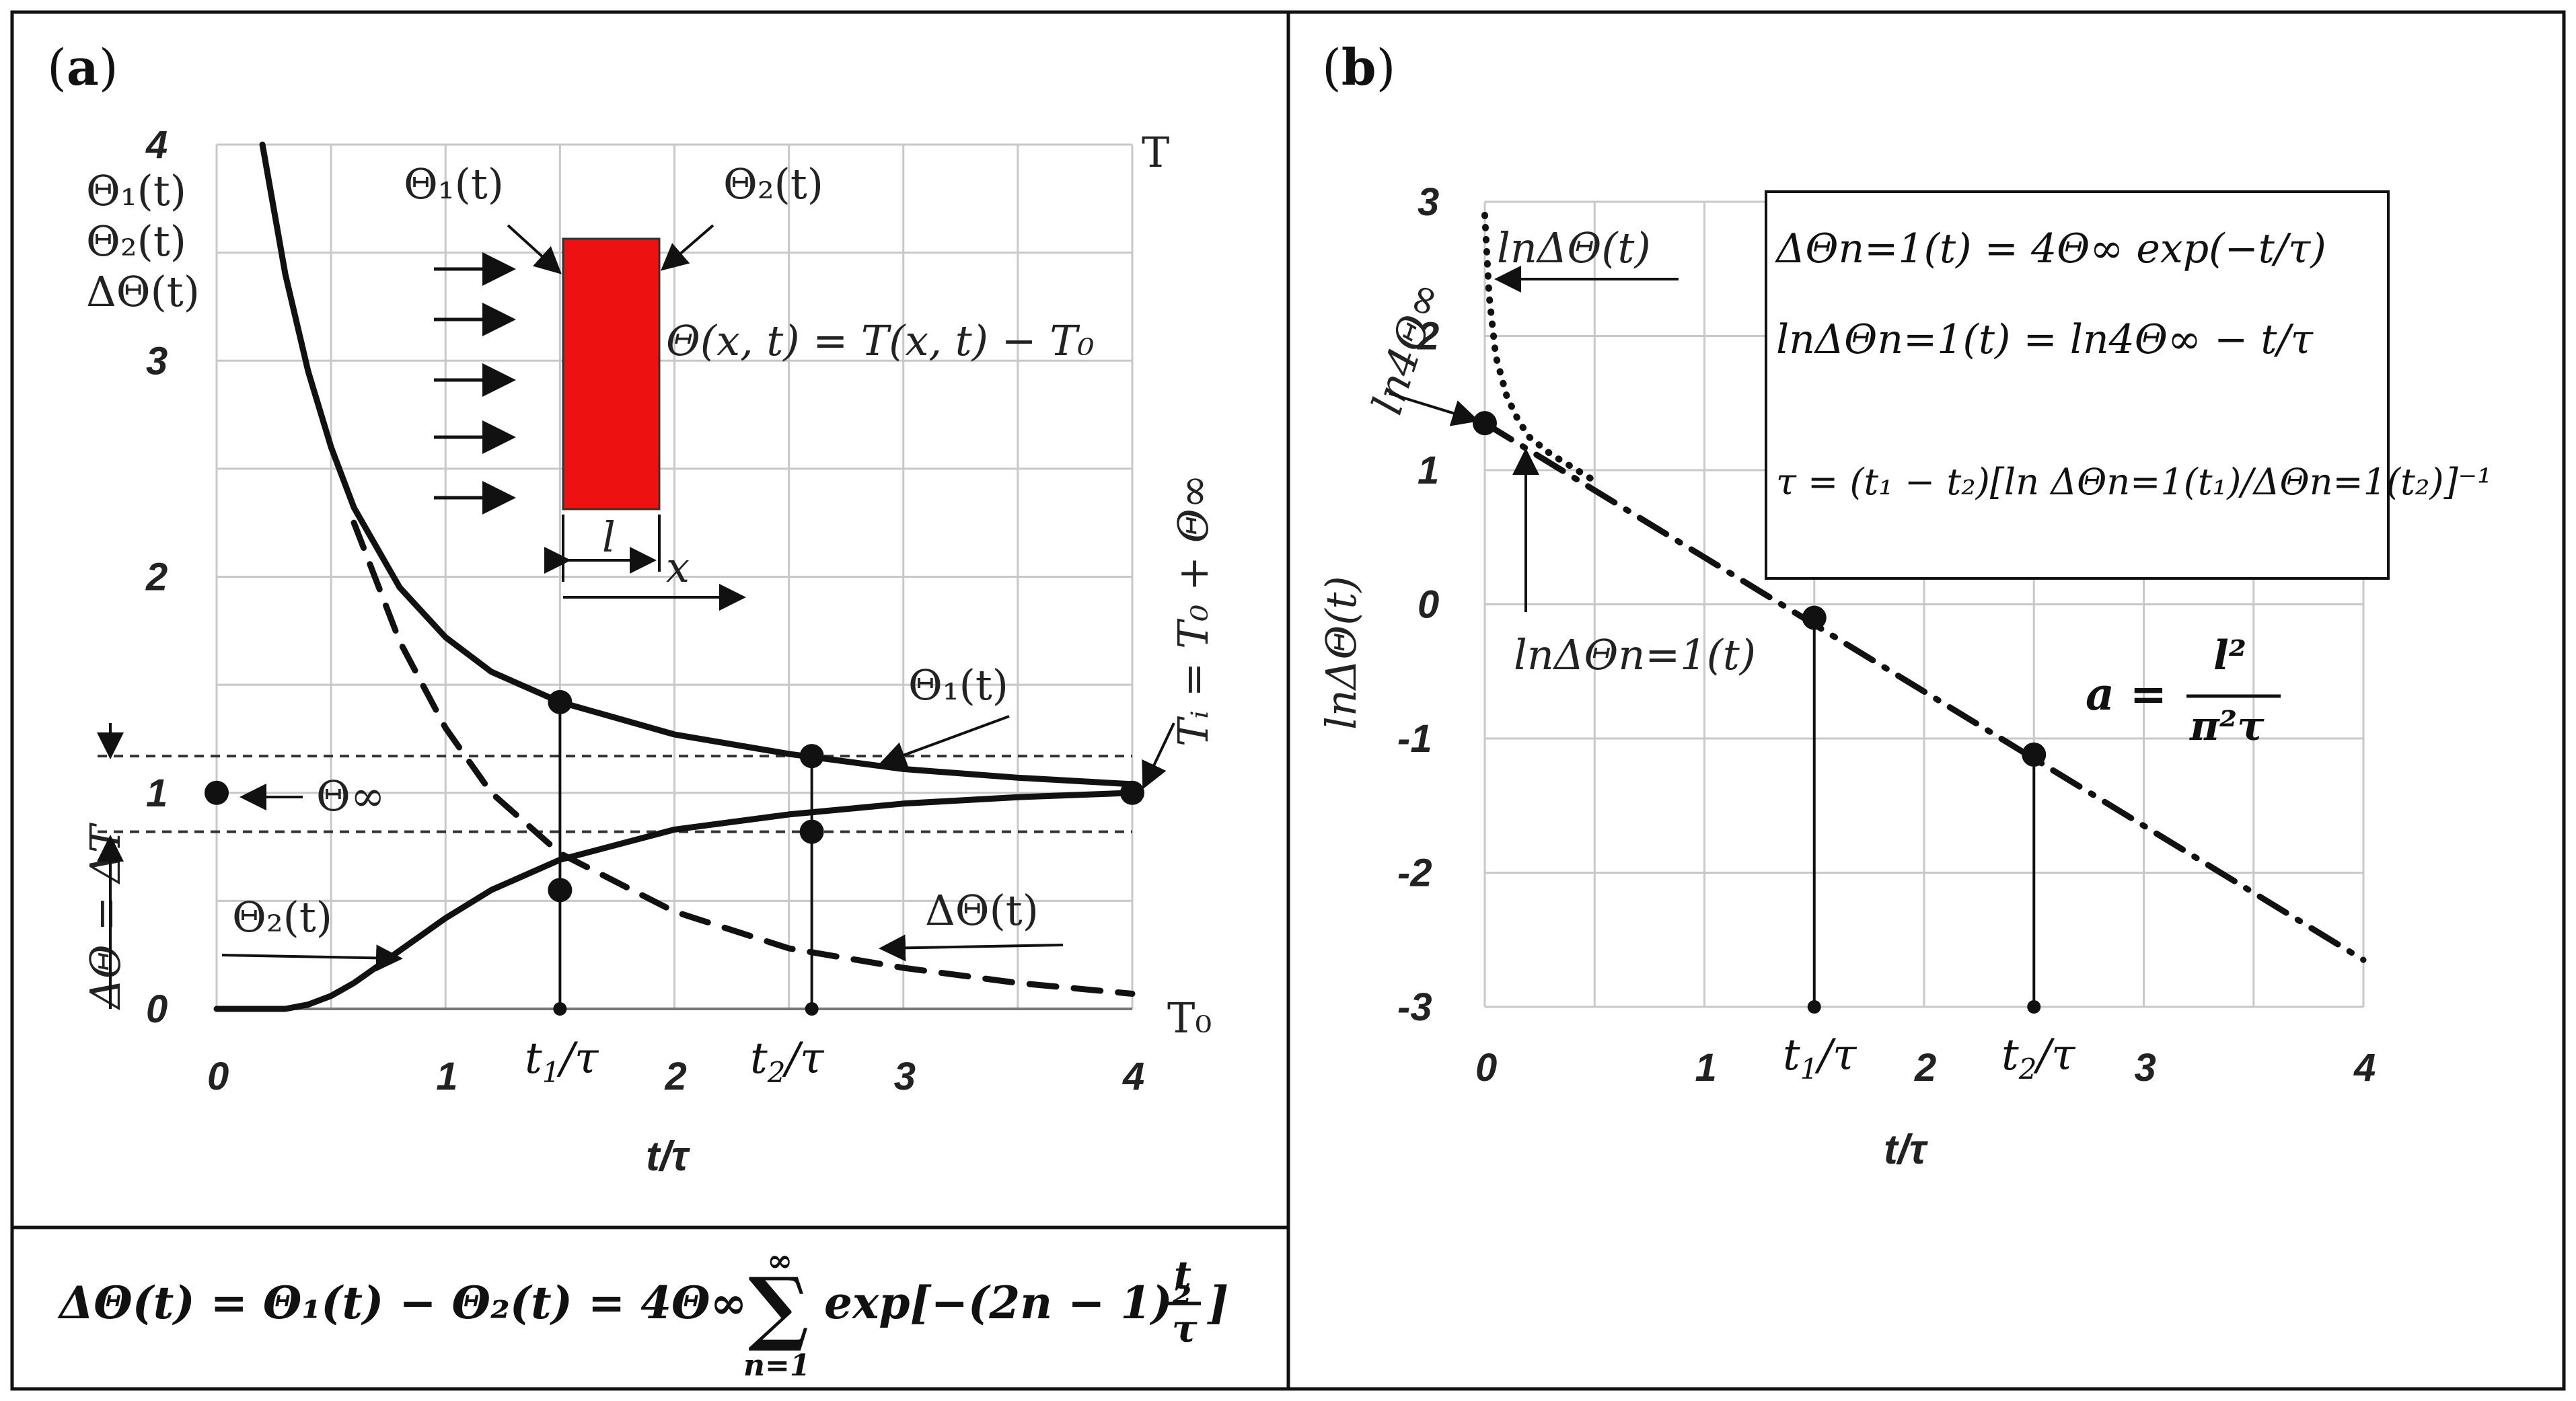 The height and width of the screenshot is (1401, 2576). I want to click on panel-a-points, so click(674, 853).